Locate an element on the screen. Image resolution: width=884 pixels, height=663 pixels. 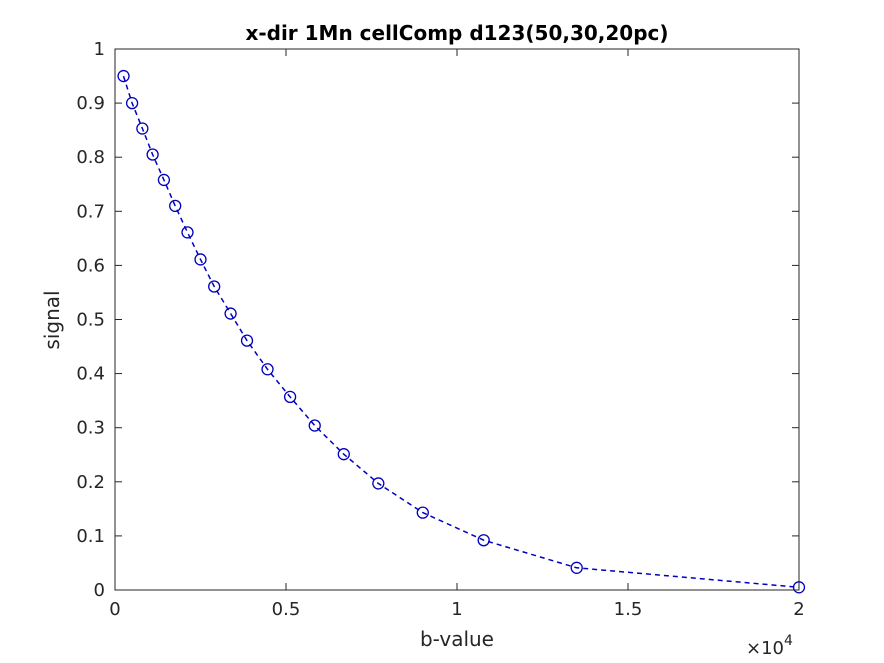
y-tick-label: 0.4 is located at coordinates (90, 374).